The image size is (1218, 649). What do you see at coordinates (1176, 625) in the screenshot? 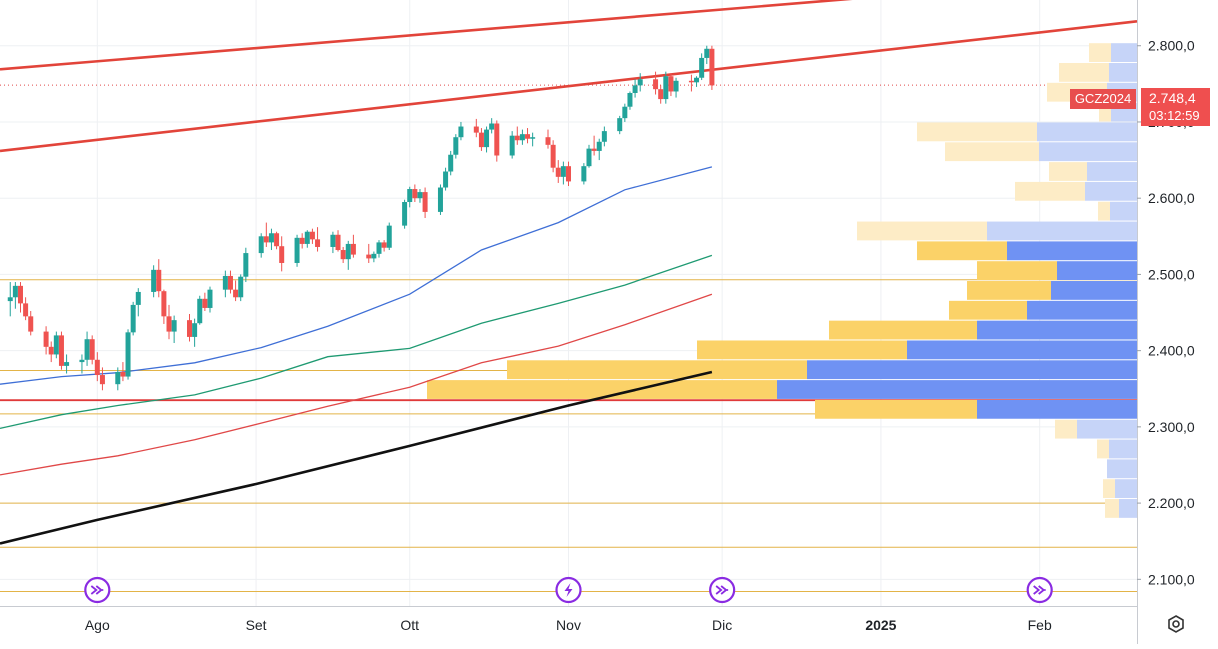
I see `settings-gear-icon` at bounding box center [1176, 625].